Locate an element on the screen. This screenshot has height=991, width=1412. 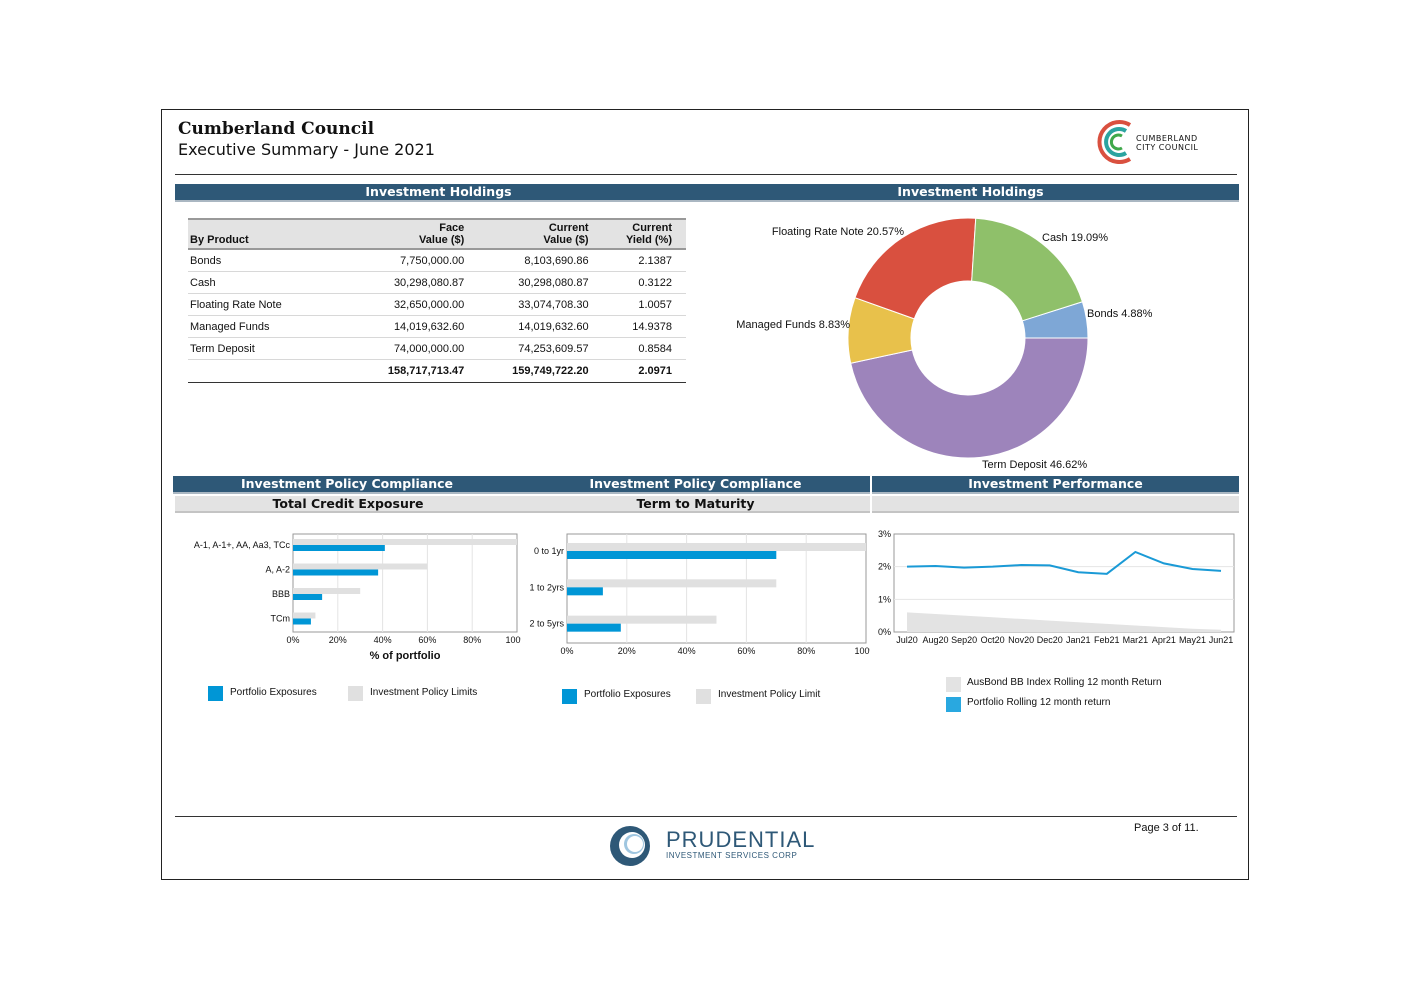
legend-label-term-portfolio-exposures: Portfolio Exposures is located at coordinates (627, 694).